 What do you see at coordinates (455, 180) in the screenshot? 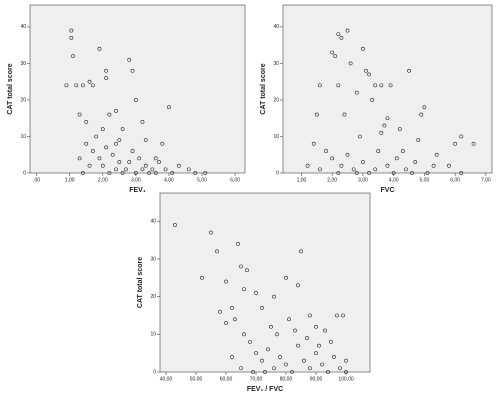
I see `x-tick-label: 6,00` at bounding box center [455, 180].